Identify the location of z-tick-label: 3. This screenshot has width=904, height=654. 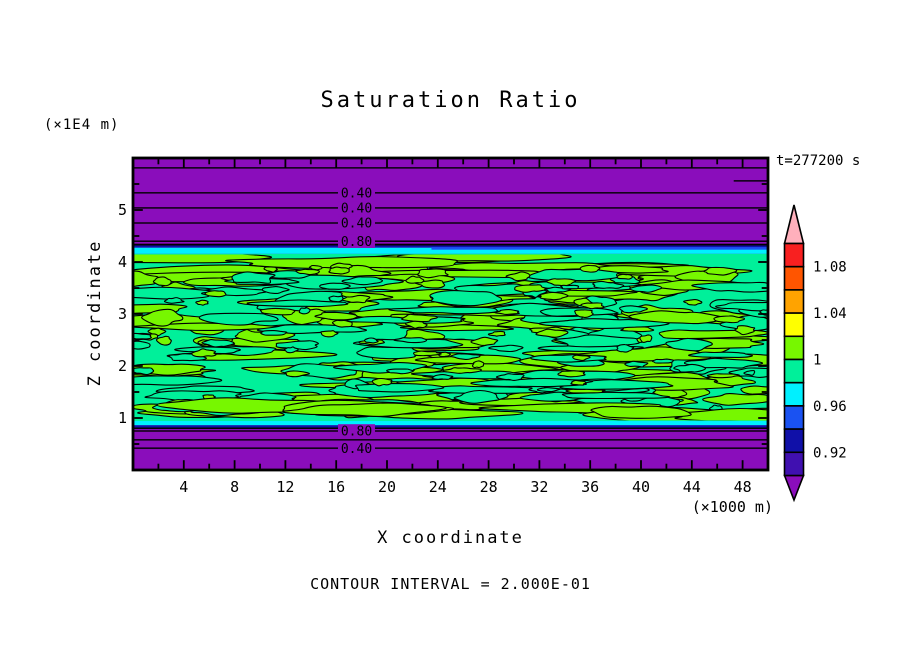
(122, 314).